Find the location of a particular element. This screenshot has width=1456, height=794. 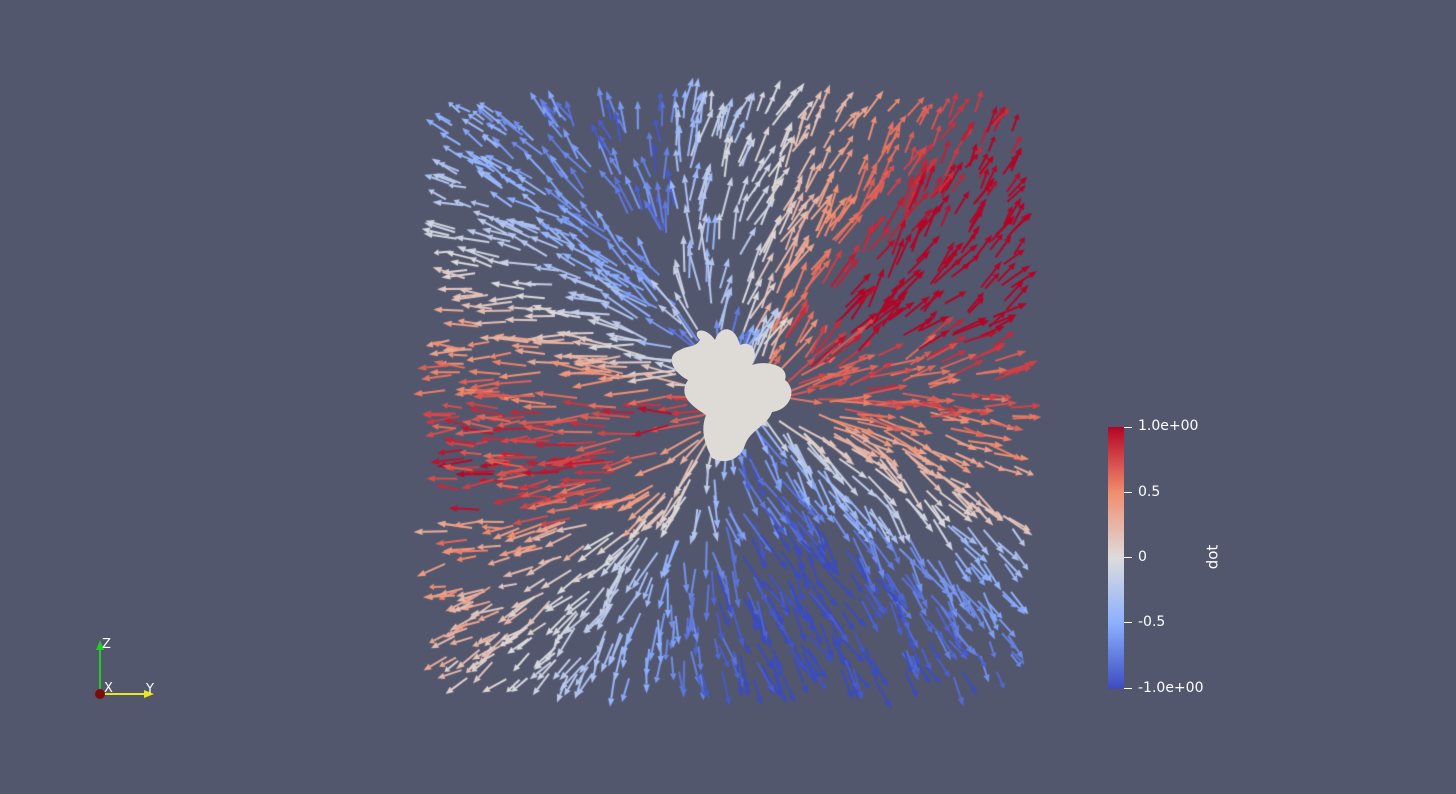

color-ramp is located at coordinates (1116, 558).